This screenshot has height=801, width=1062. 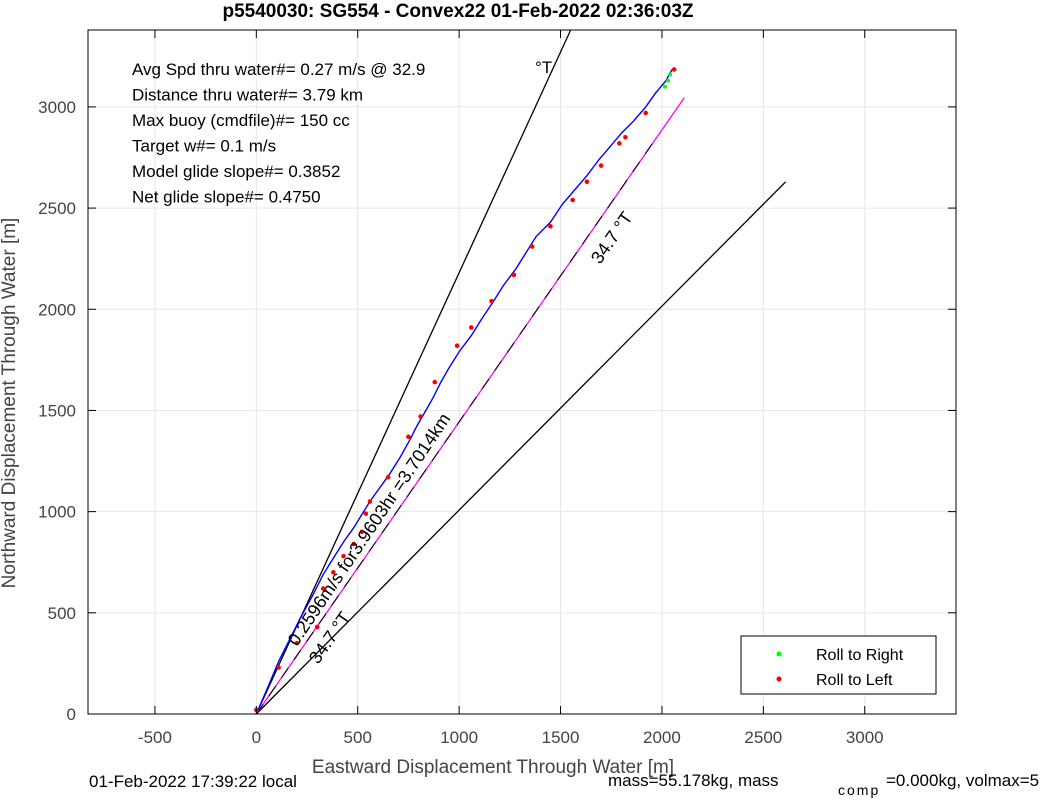 What do you see at coordinates (10, 403) in the screenshot?
I see `y-axis-label: Northward Displacement Through Water [m]` at bounding box center [10, 403].